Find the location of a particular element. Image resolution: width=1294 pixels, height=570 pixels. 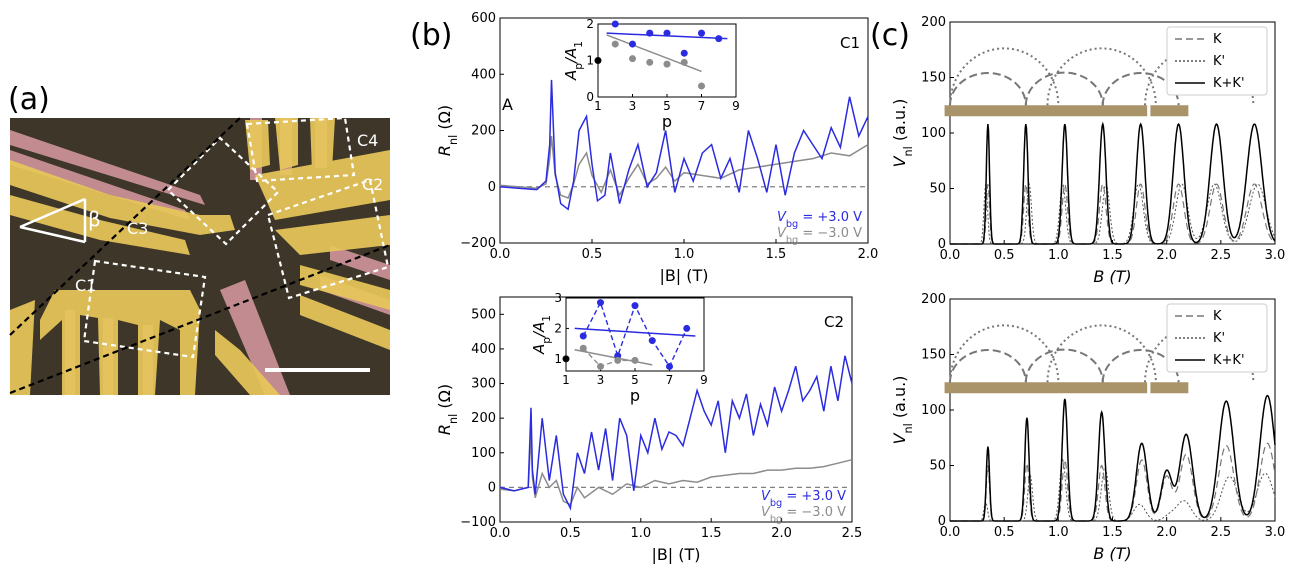

series-line-minus is located at coordinates (684, 167).